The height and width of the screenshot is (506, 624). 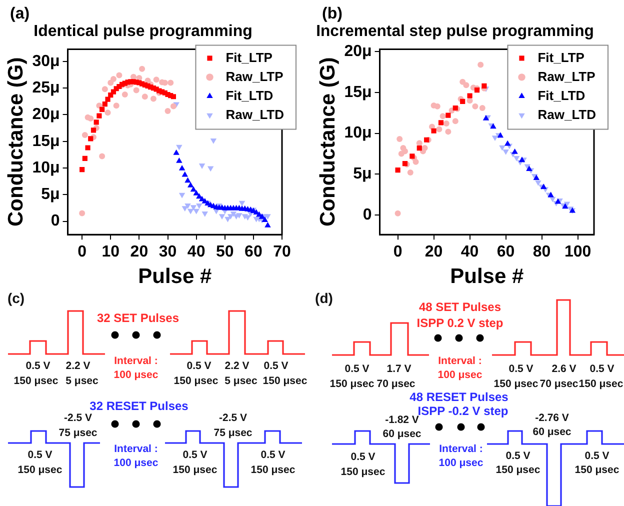 I want to click on text: 32 SET Pulses, so click(x=138, y=318).